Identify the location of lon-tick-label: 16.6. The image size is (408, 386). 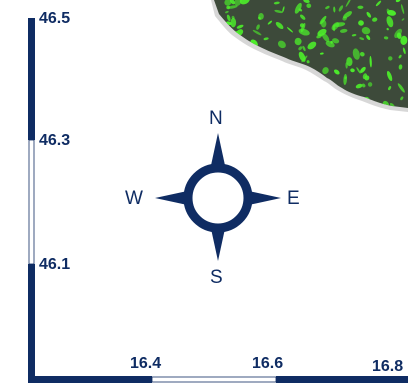
(268, 363).